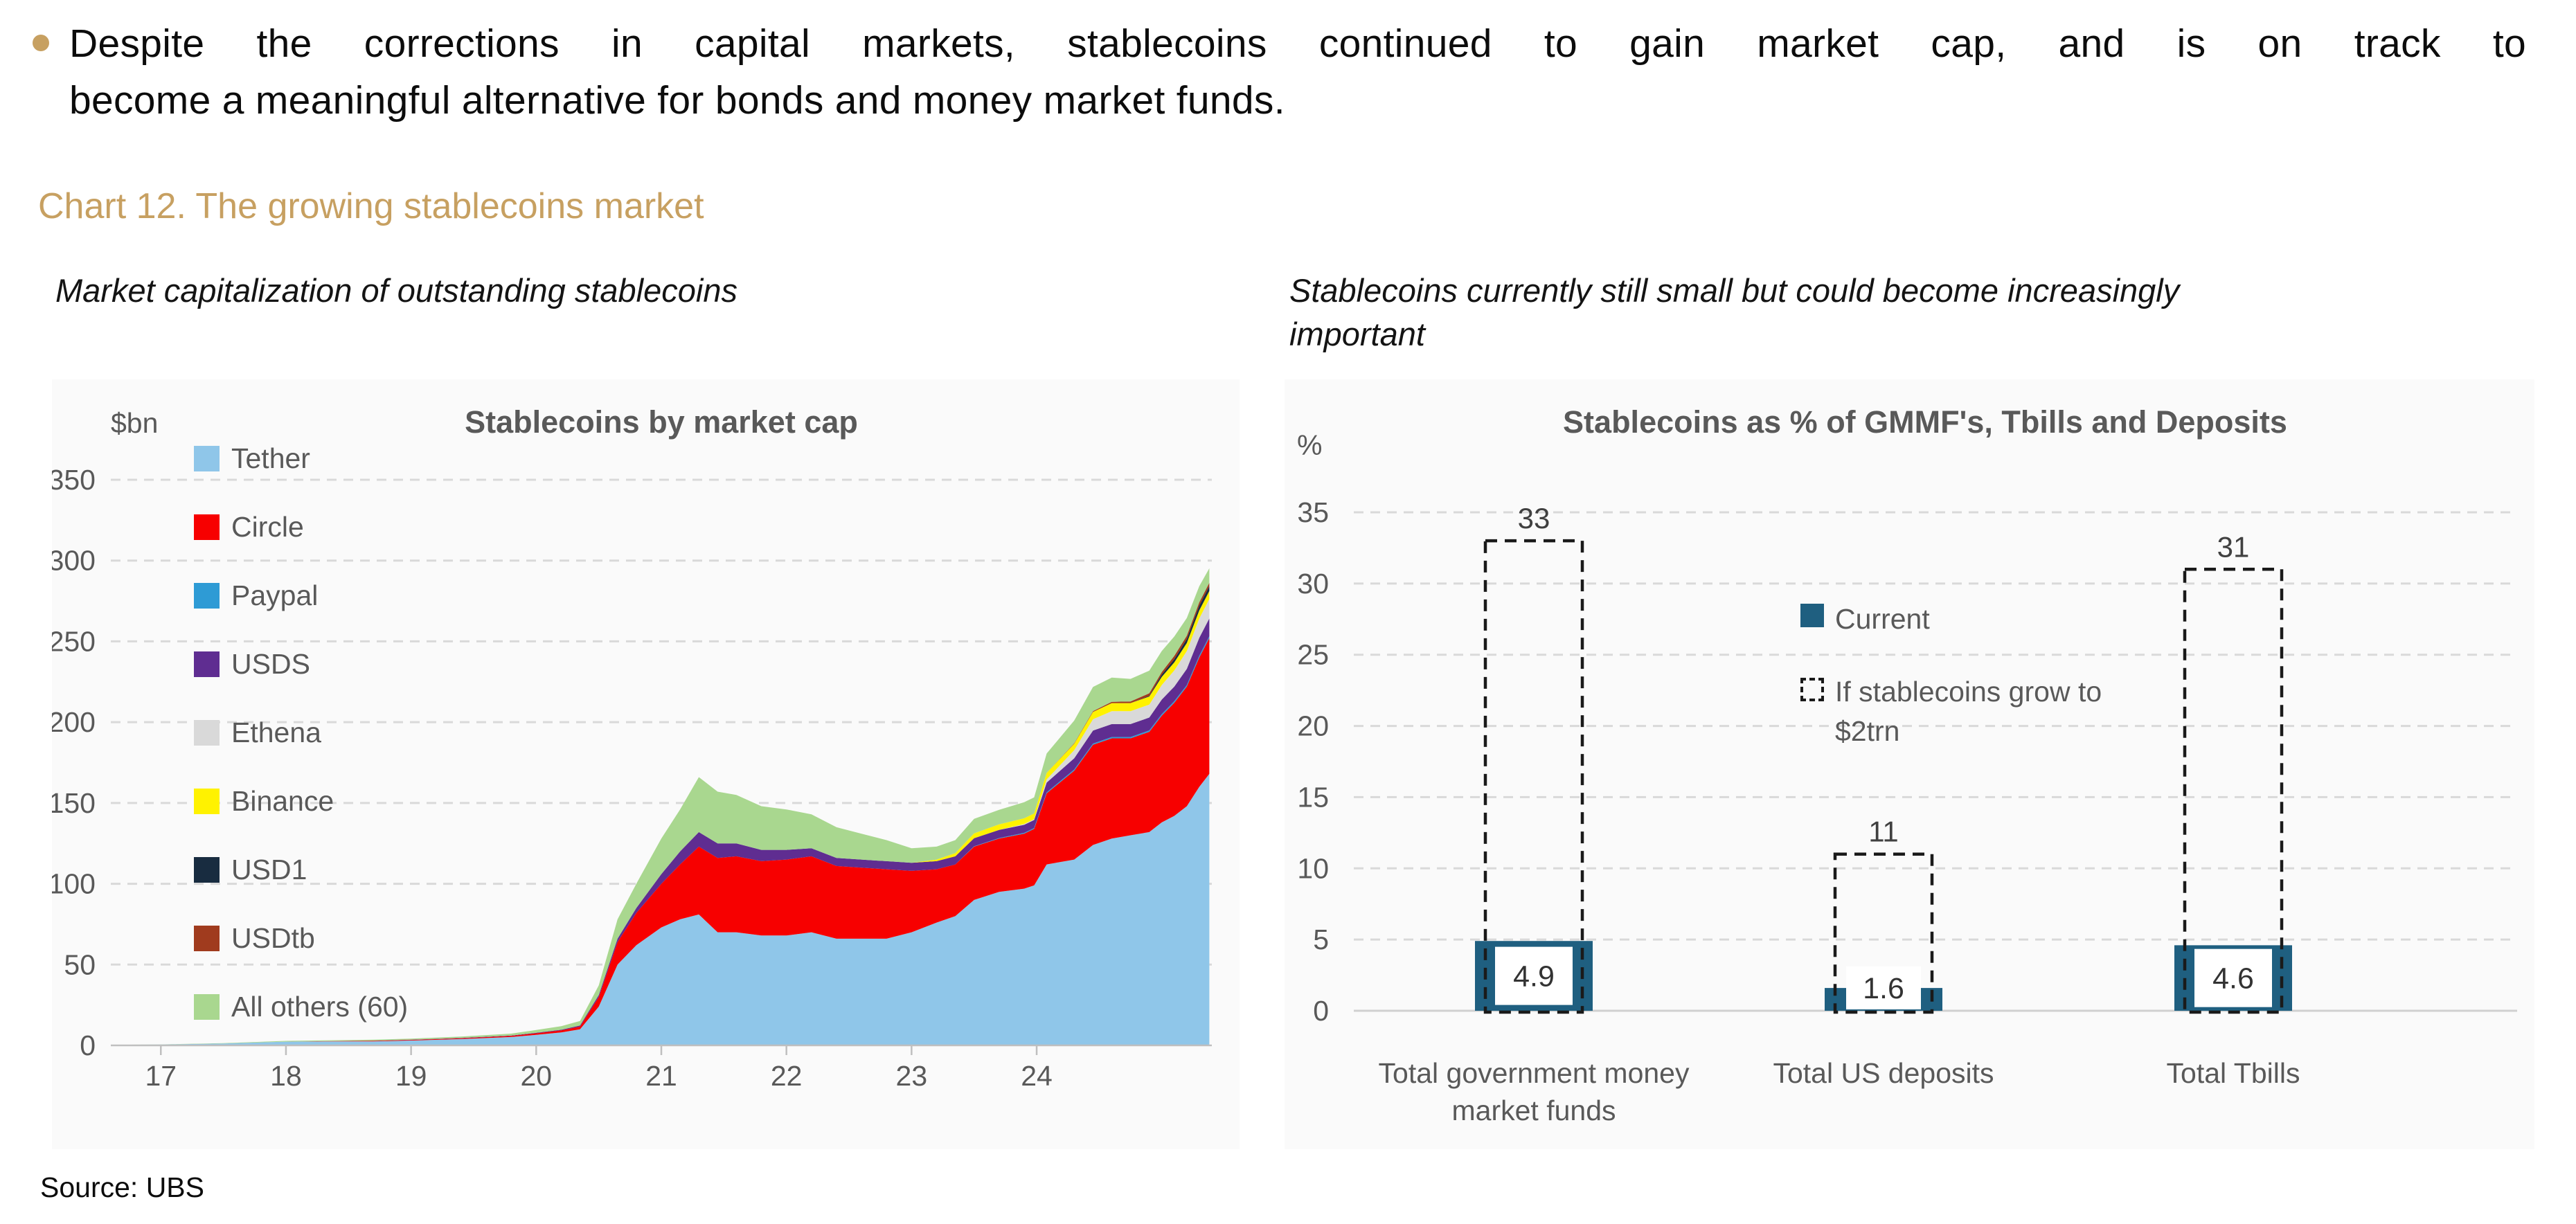 This screenshot has height=1224, width=2576. What do you see at coordinates (74, 480) in the screenshot?
I see `axis-label: 350` at bounding box center [74, 480].